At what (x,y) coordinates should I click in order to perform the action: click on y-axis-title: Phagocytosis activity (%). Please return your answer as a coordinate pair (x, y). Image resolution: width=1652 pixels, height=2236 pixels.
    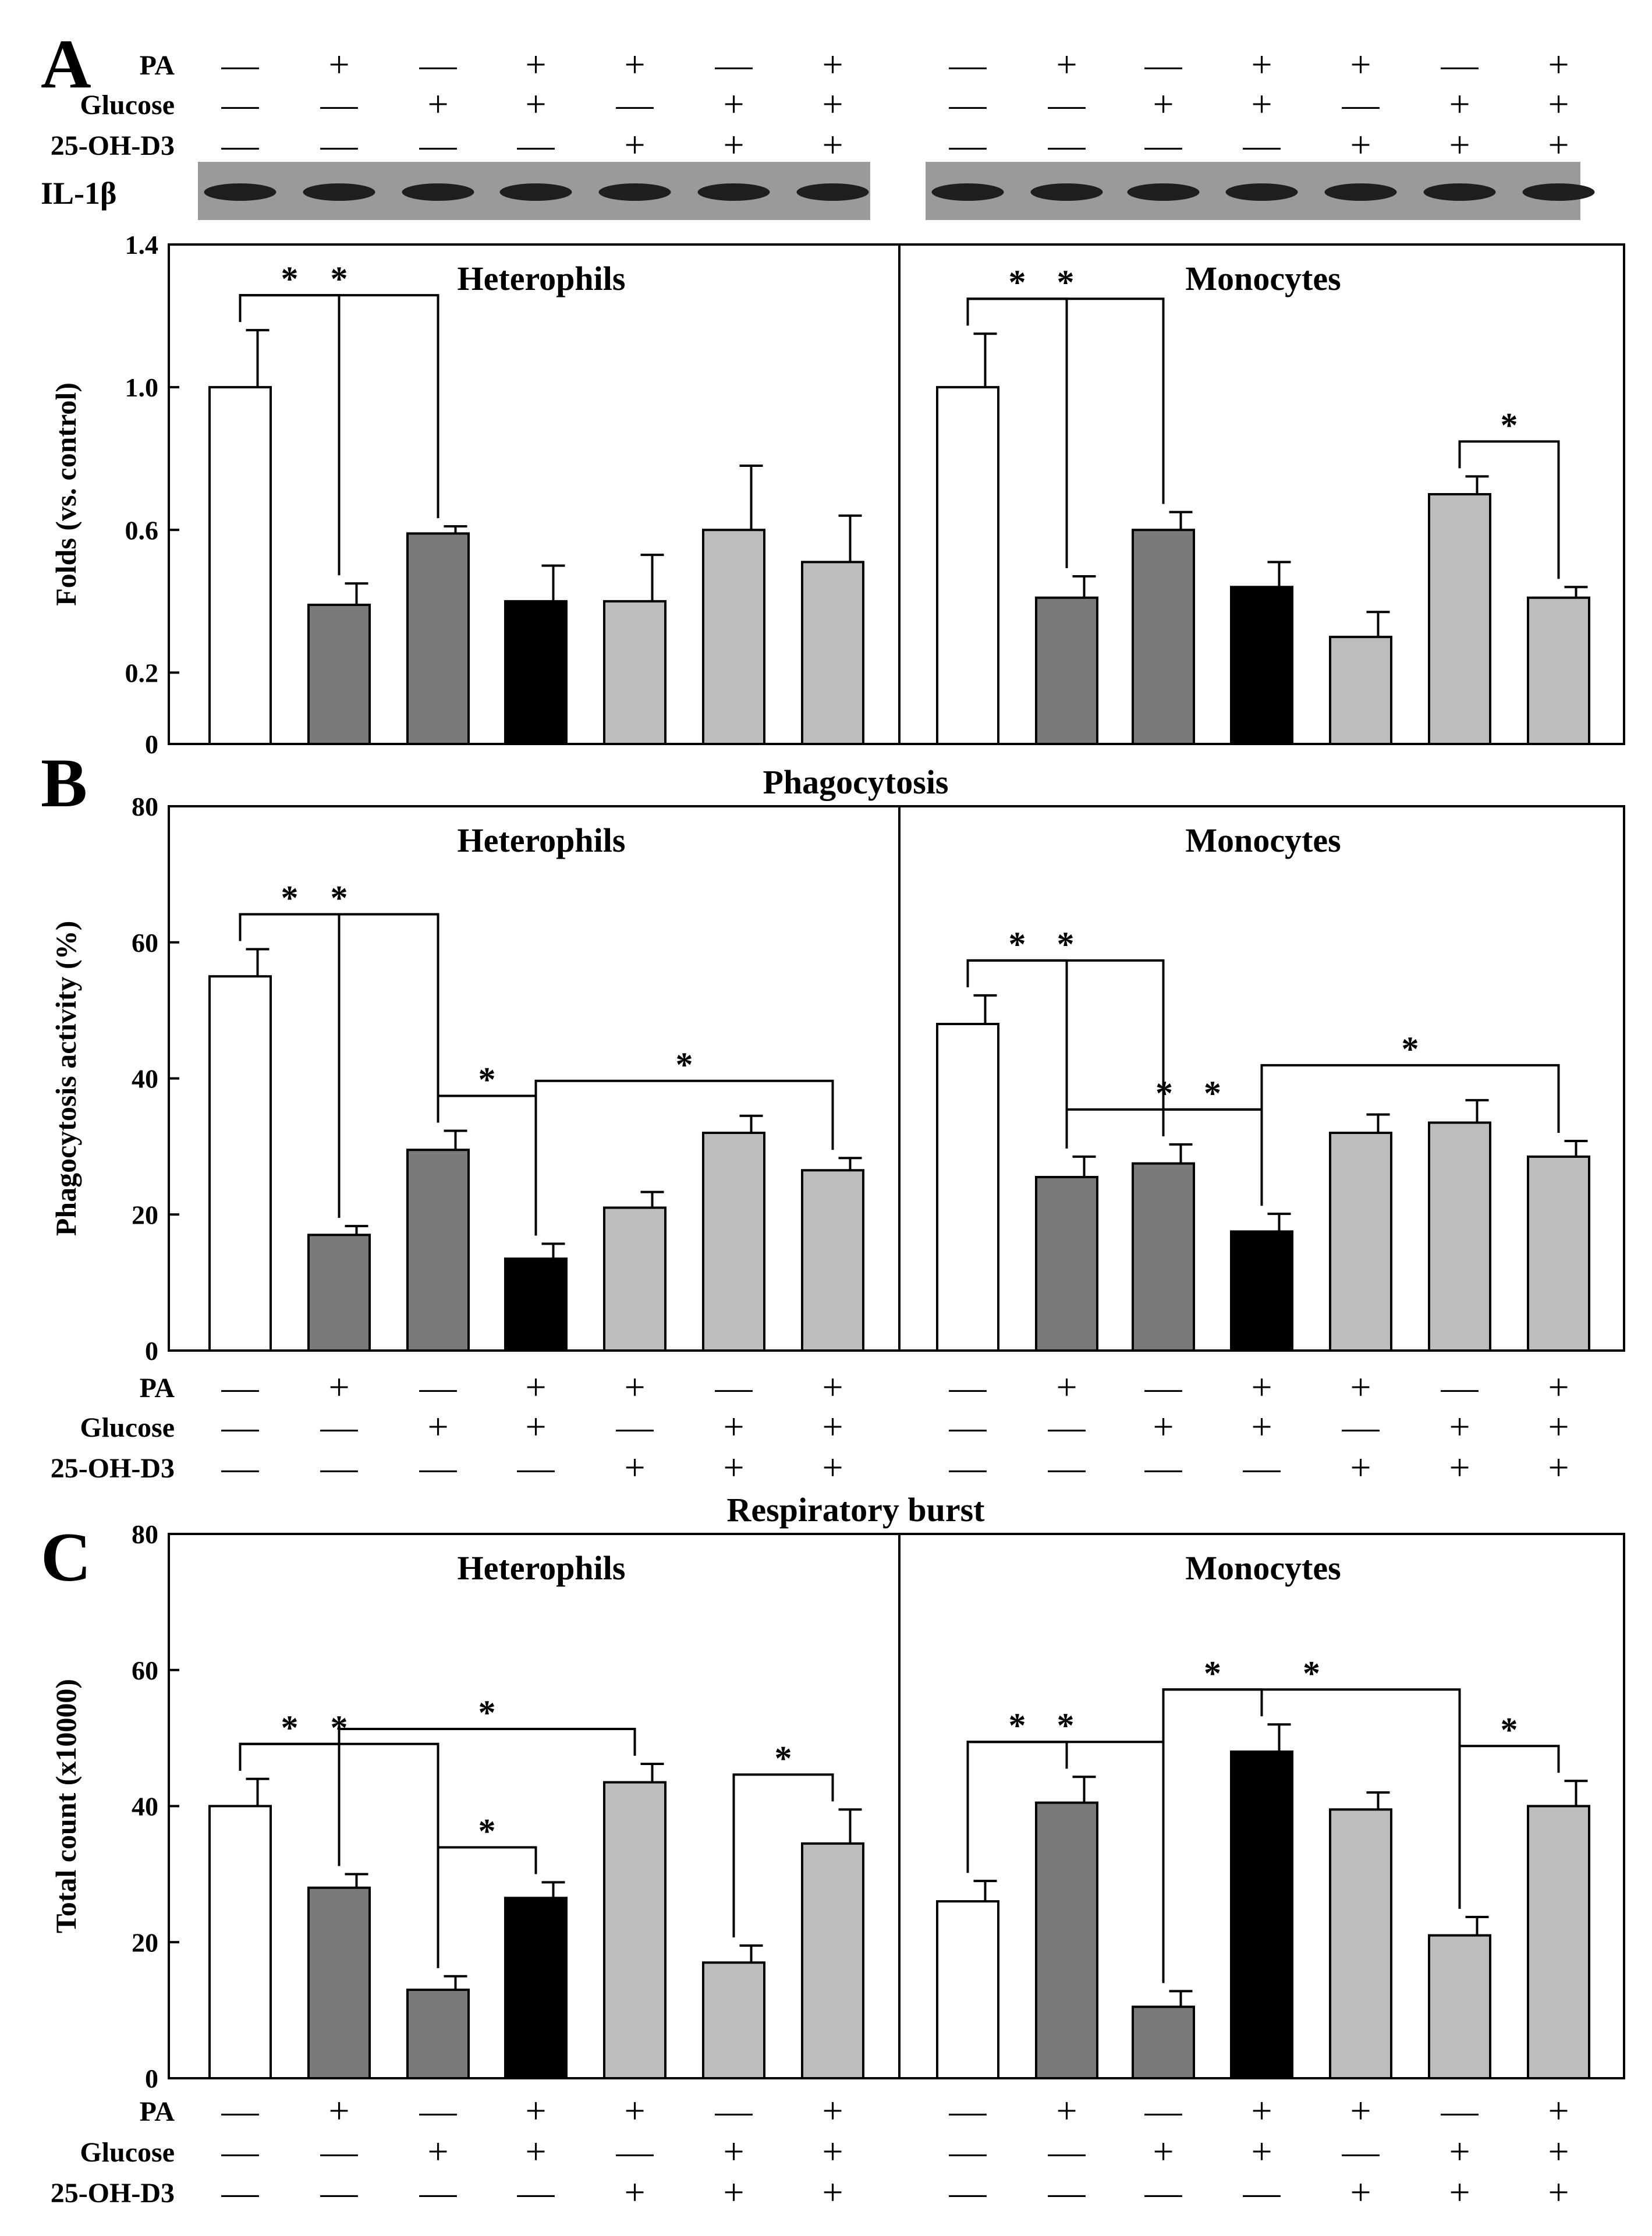
    Looking at the image, I should click on (65, 1078).